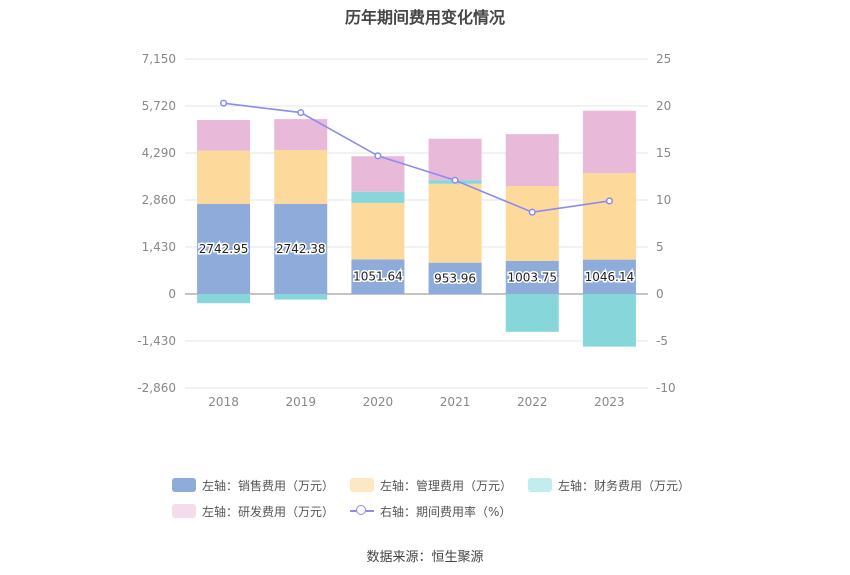 Image resolution: width=850 pixels, height=575 pixels. I want to click on data-label-sales: 1003.75, so click(532, 278).